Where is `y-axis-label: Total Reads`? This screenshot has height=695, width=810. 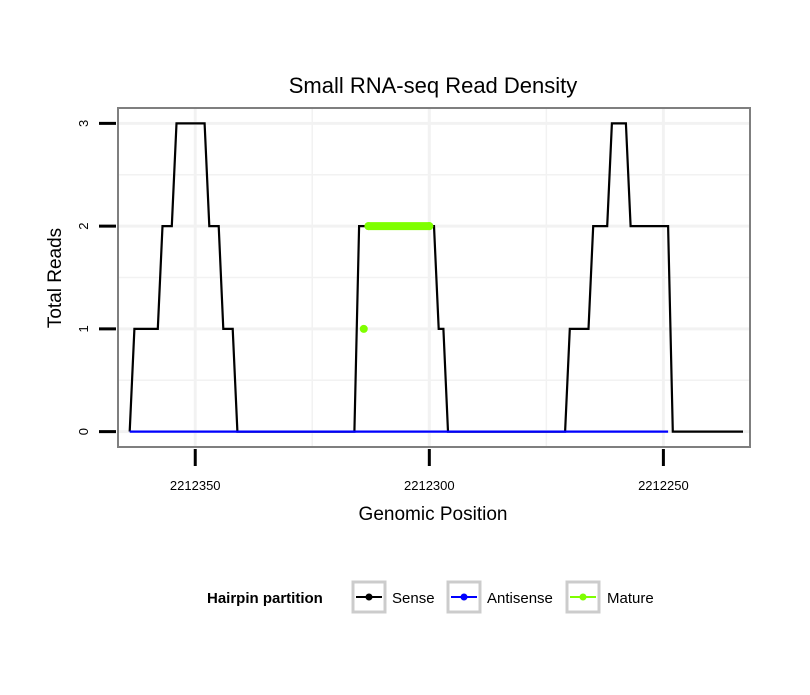 y-axis-label: Total Reads is located at coordinates (55, 278).